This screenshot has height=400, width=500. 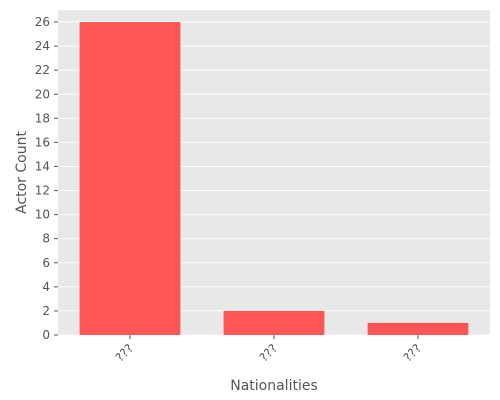 I want to click on y-tick-label: 20, so click(x=42, y=94).